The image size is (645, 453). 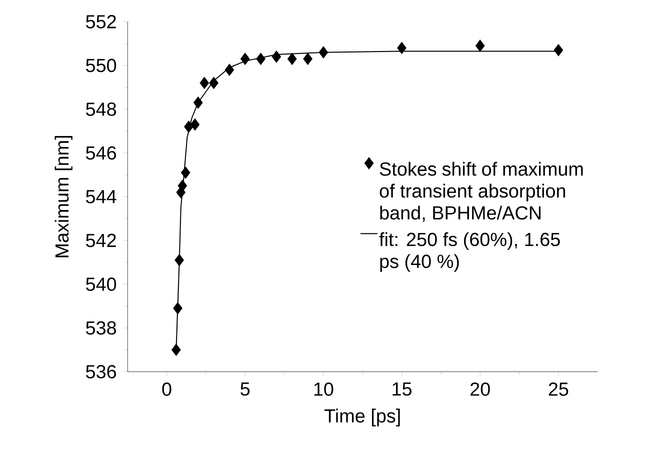 I want to click on y-tick-label: 548, so click(x=101, y=109).